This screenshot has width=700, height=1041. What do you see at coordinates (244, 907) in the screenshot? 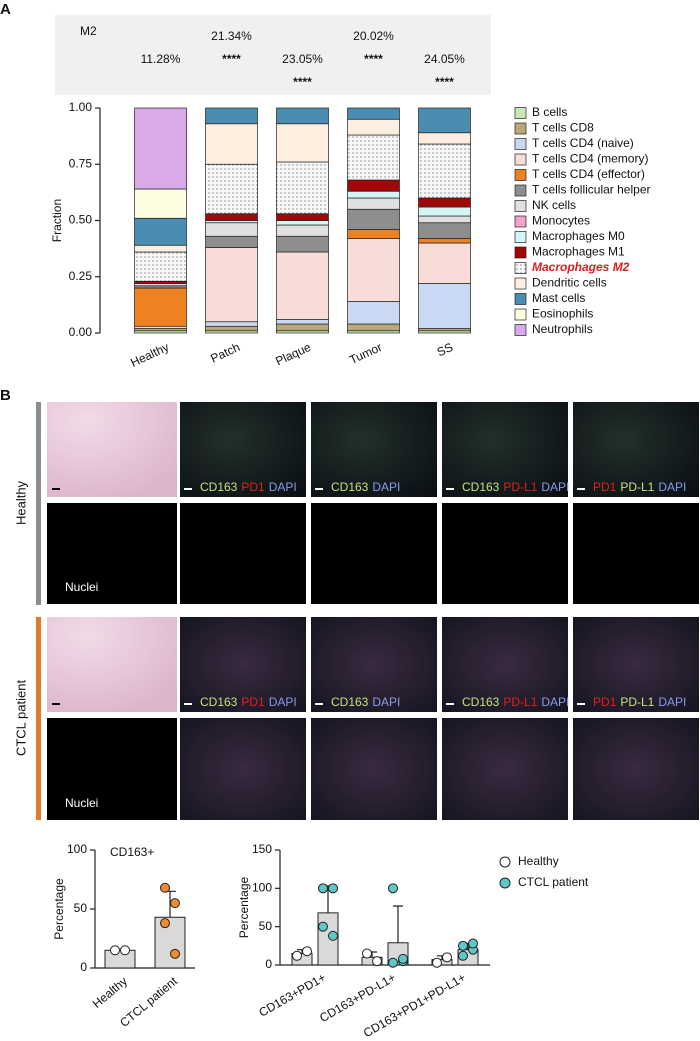
I see `y-axis-label: Percentage` at bounding box center [244, 907].